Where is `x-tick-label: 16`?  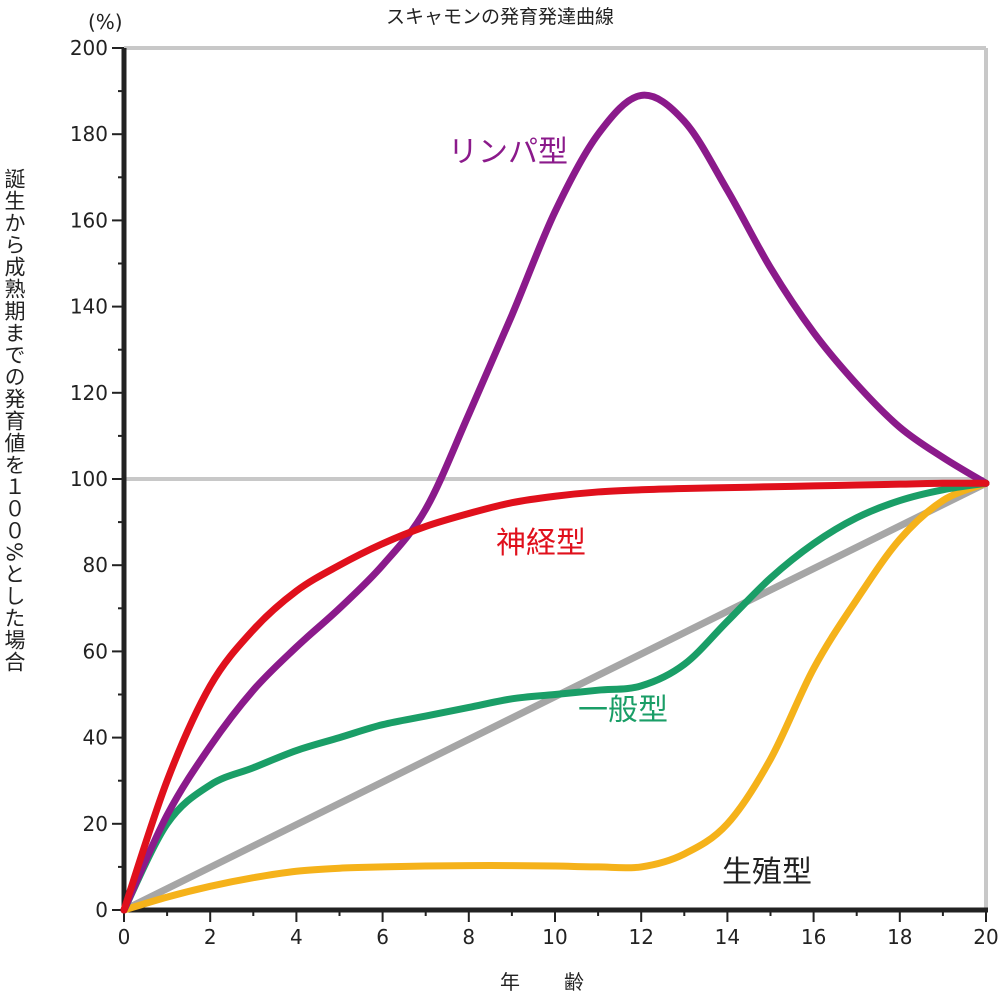 x-tick-label: 16 is located at coordinates (813, 937).